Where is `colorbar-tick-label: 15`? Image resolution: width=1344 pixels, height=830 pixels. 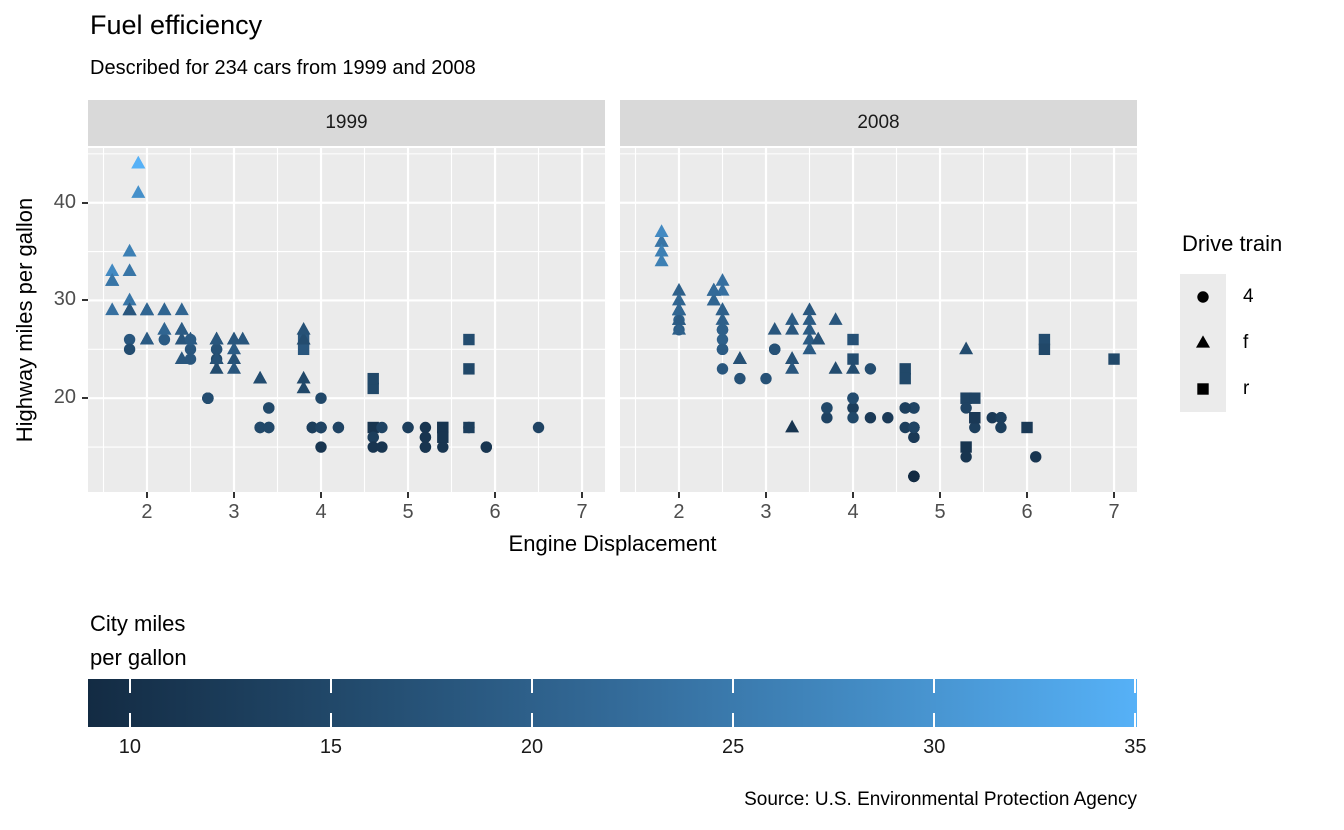 colorbar-tick-label: 15 is located at coordinates (331, 747).